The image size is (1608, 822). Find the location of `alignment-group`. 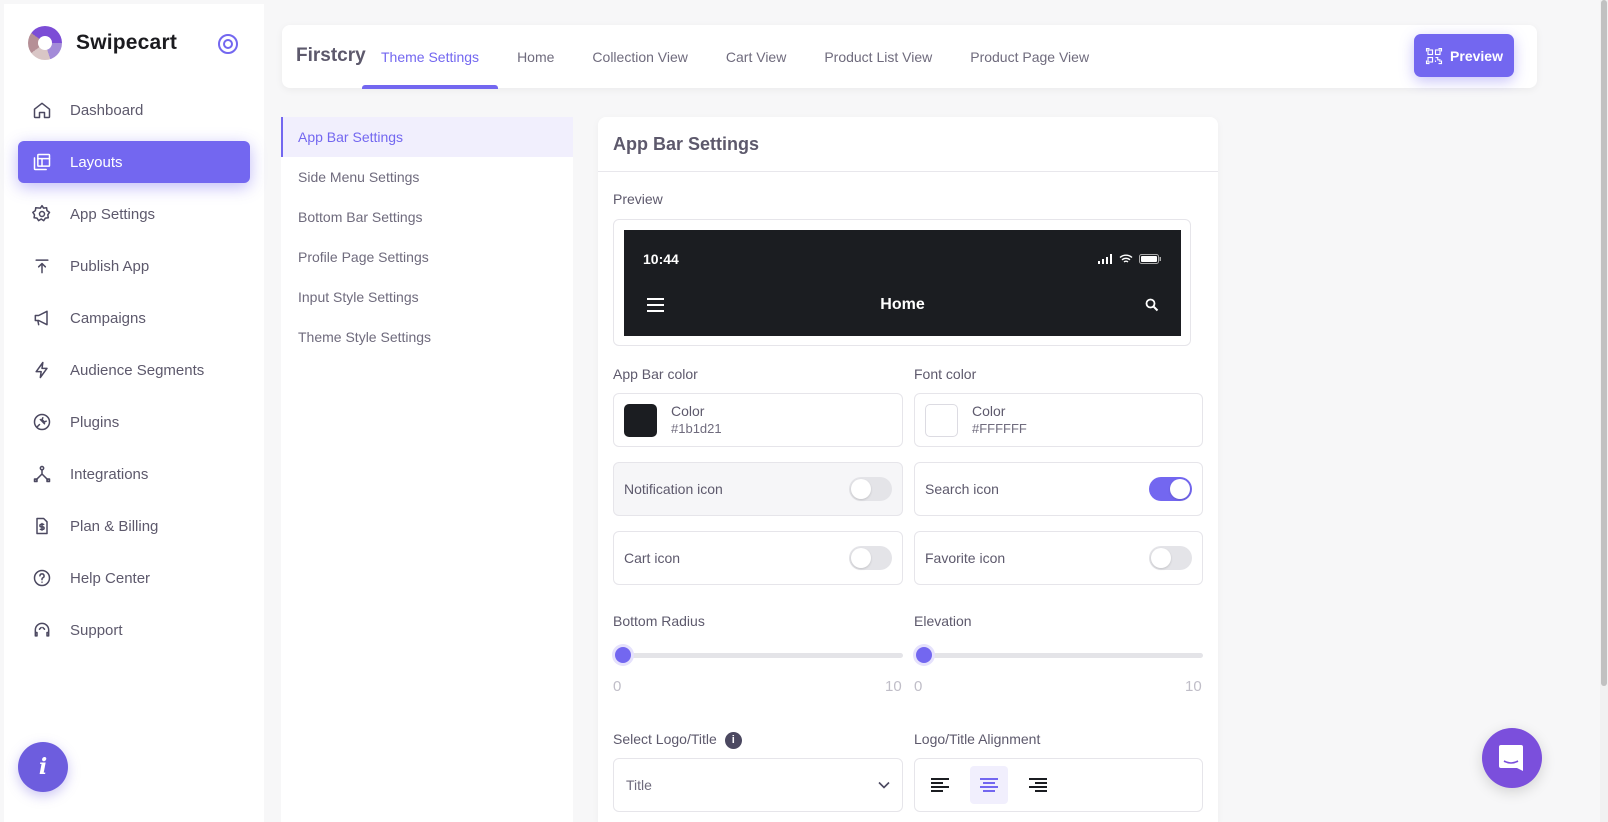

alignment-group is located at coordinates (1058, 785).